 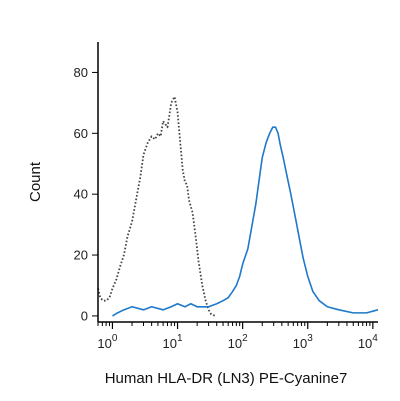 What do you see at coordinates (303, 342) in the screenshot?
I see `x-tick-label: 10³` at bounding box center [303, 342].